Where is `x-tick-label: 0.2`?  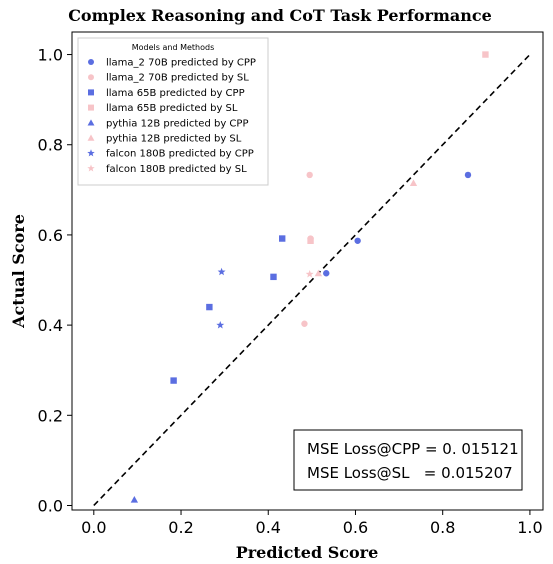
x-tick-label: 0.2 is located at coordinates (180, 527).